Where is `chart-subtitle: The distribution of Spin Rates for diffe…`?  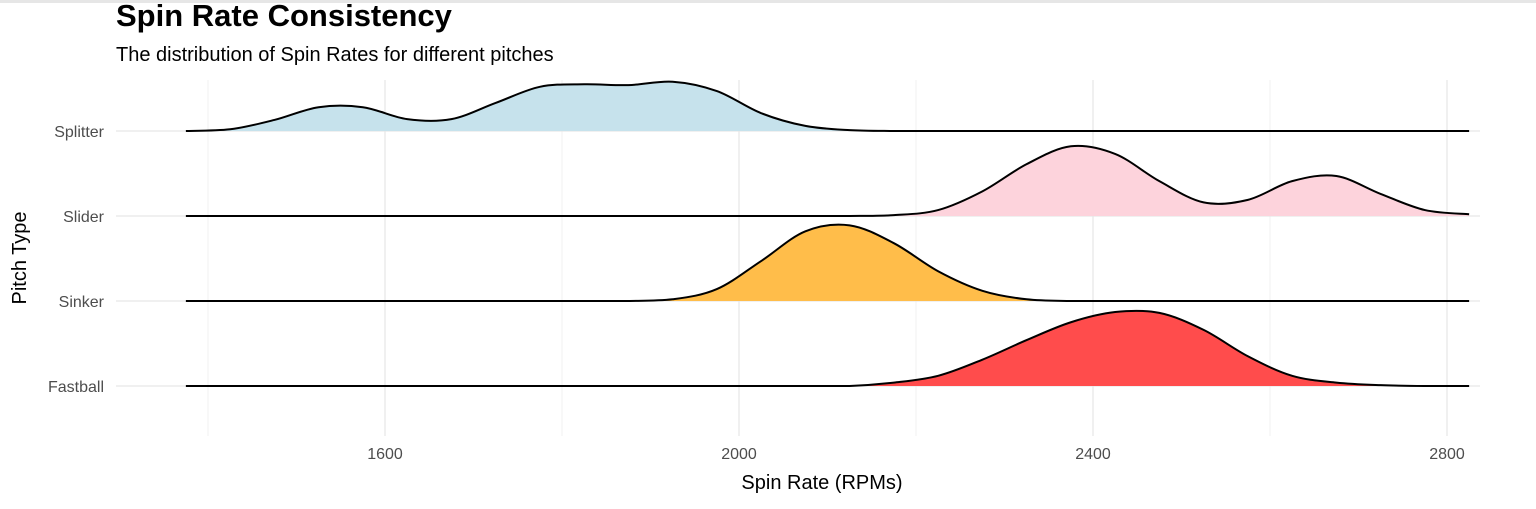
chart-subtitle: The distribution of Spin Rates for diffe… is located at coordinates (335, 55).